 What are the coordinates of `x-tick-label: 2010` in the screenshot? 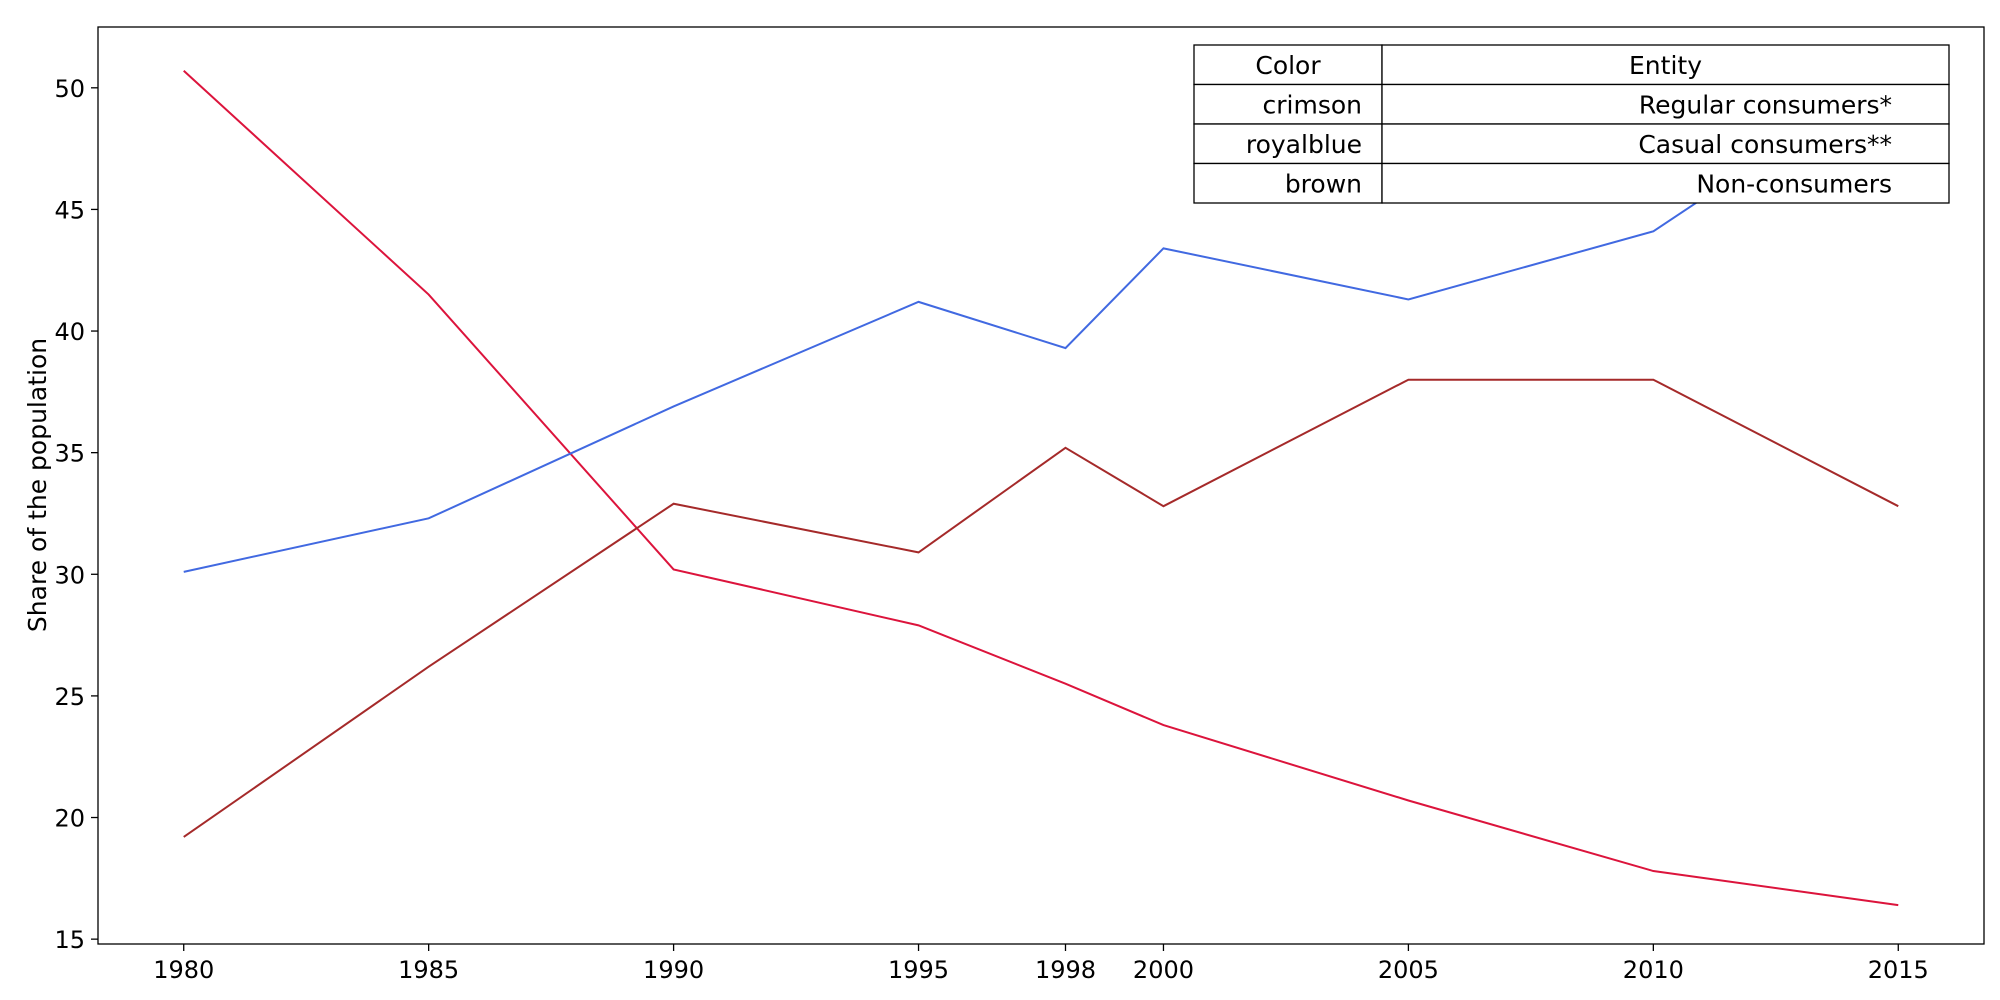 It's located at (1653, 970).